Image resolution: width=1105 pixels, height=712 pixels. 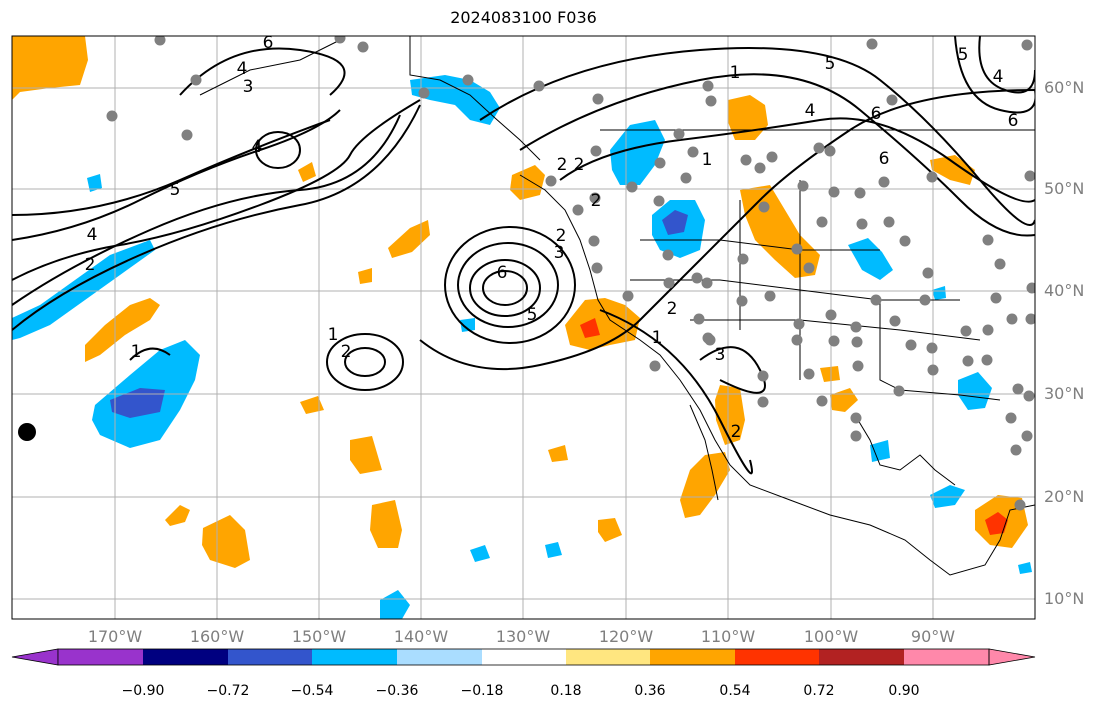 What do you see at coordinates (1064, 87) in the screenshot?
I see `lat-label-60: 60°N` at bounding box center [1064, 87].